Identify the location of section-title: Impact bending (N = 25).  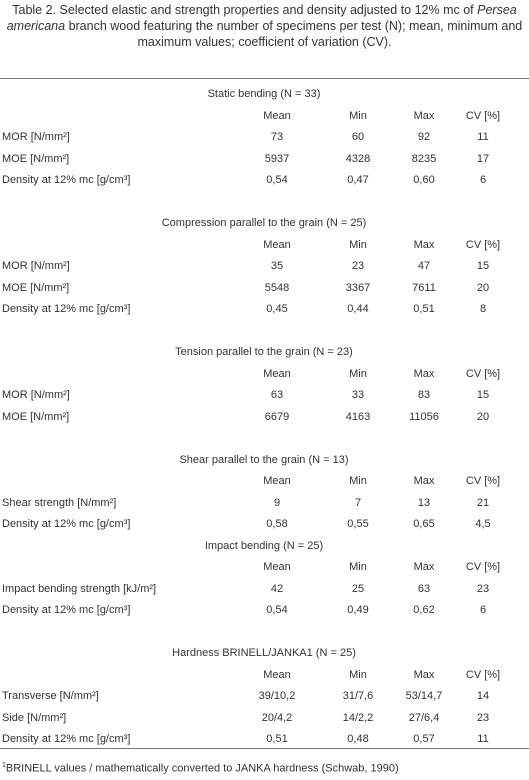
(264, 545).